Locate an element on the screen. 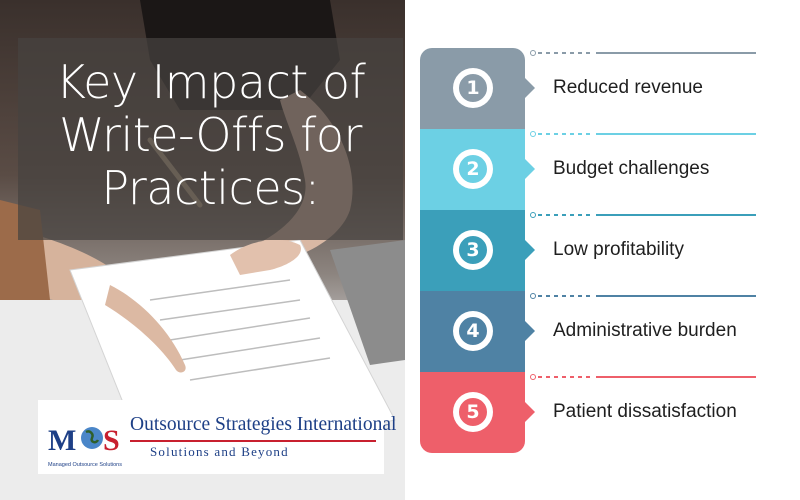  mos-logo-mark: M S is located at coordinates (84, 440).